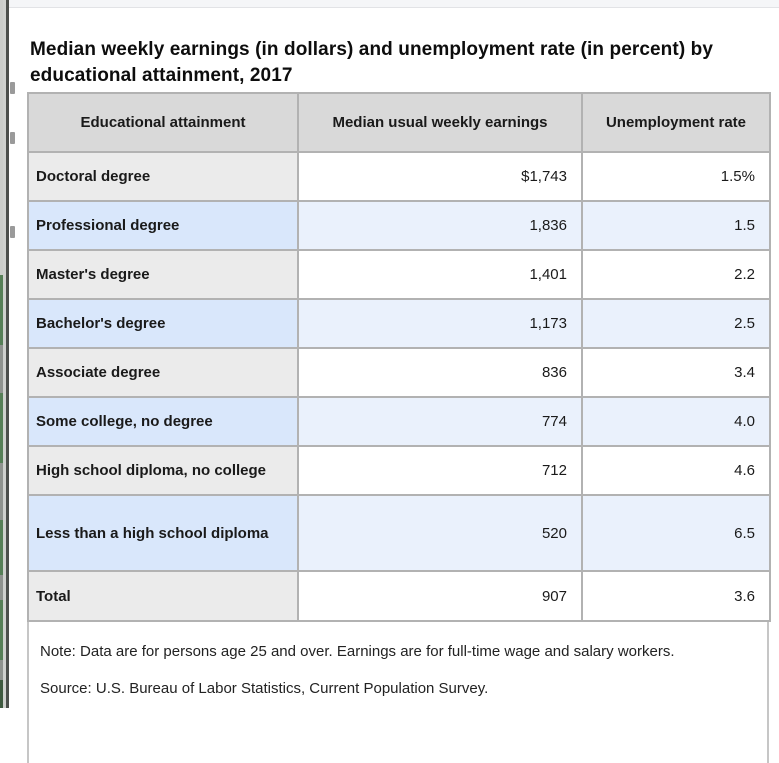 This screenshot has height=763, width=779. Describe the element at coordinates (440, 176) in the screenshot. I see `earnings-value: $1,743` at that location.